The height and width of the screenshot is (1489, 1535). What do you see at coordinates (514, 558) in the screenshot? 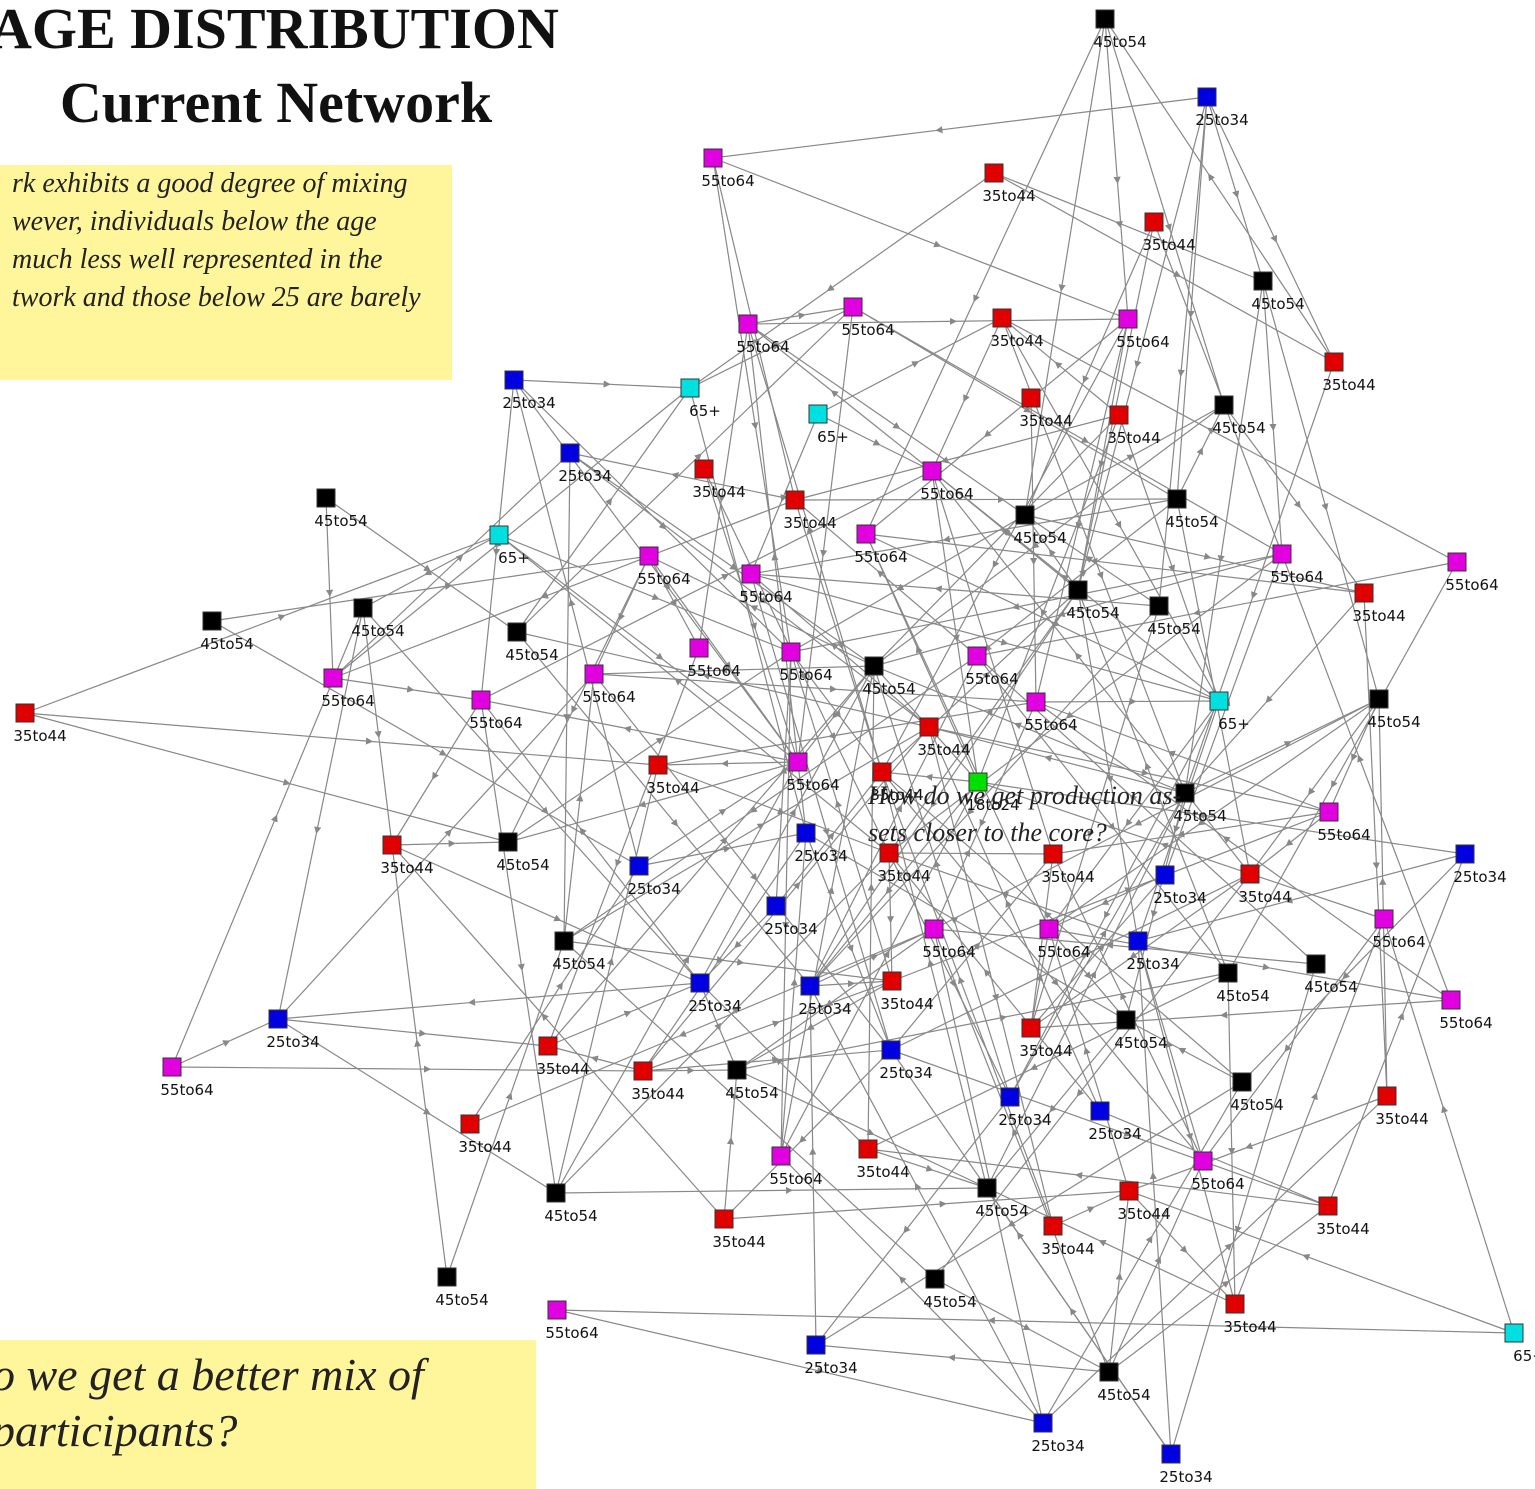
I see `node-label: 65+` at bounding box center [514, 558].